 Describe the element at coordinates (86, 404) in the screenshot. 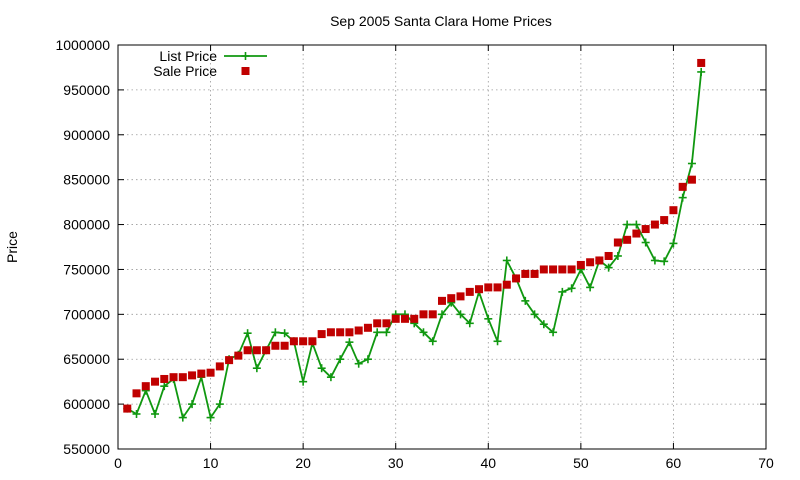

I see `y-tick-label: 600000` at that location.